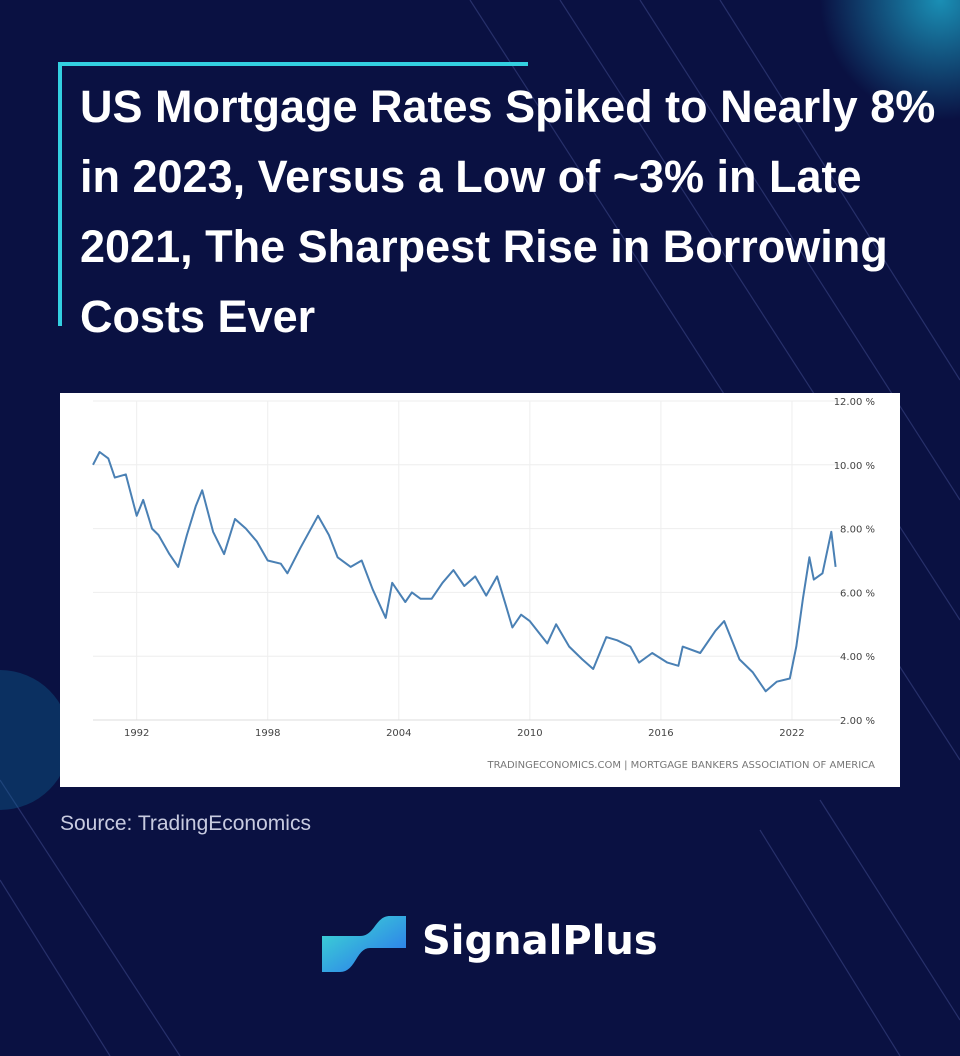 This screenshot has height=1056, width=960. Describe the element at coordinates (857, 657) in the screenshot. I see `y-tick-label: 4.00 %` at that location.